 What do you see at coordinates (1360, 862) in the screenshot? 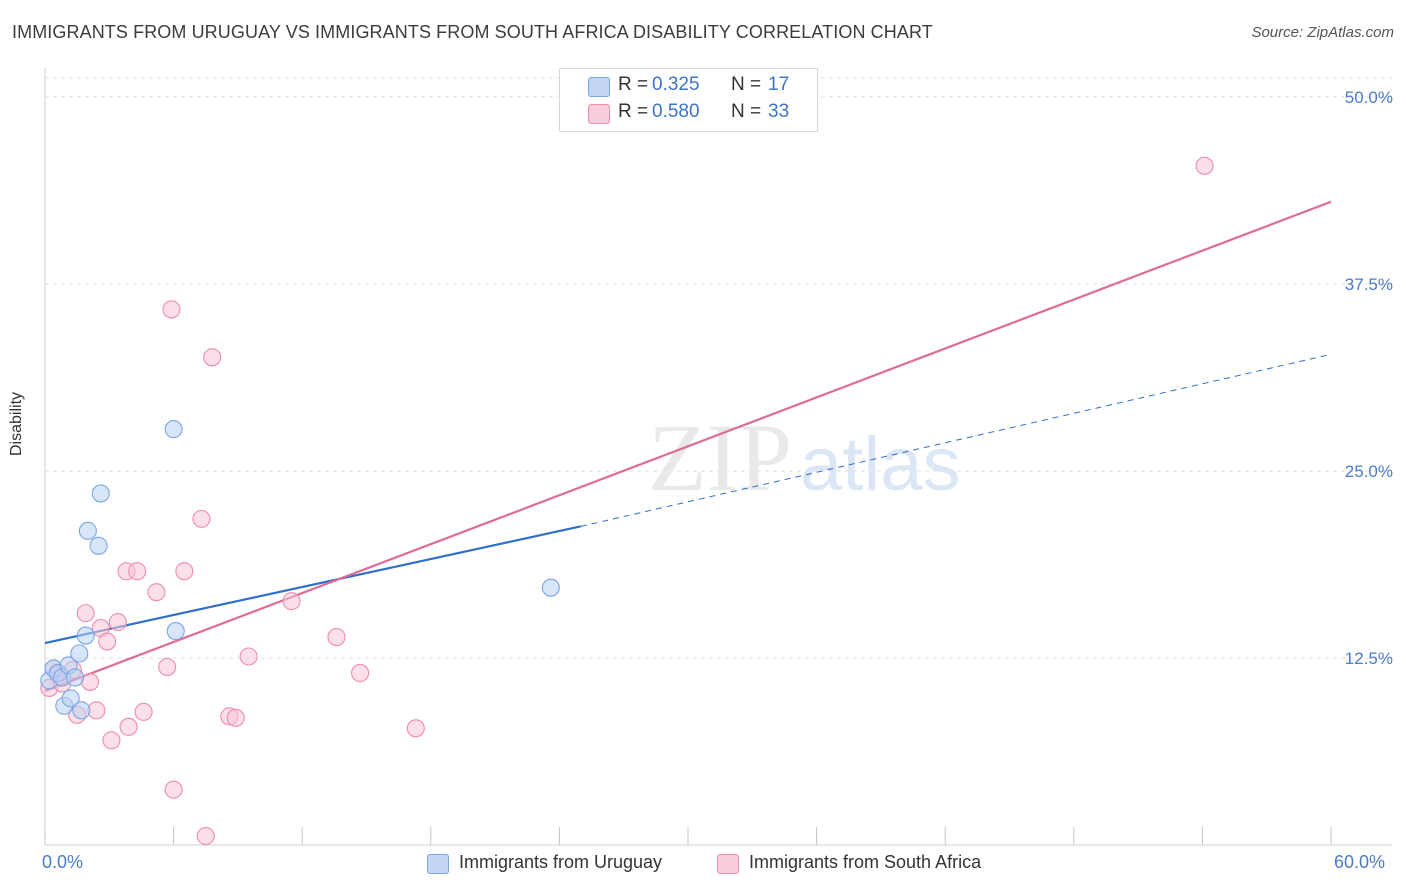
I see `x-tick-label-max: 60.0%` at bounding box center [1360, 862].